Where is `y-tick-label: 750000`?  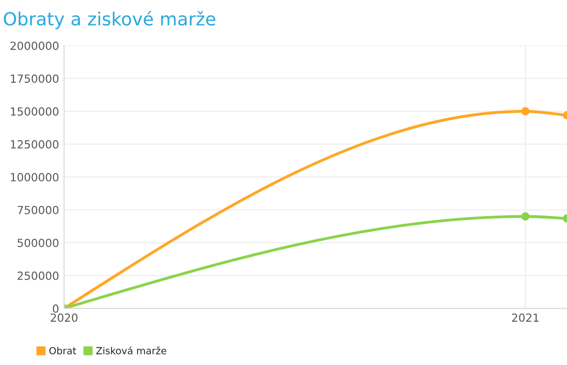
y-tick-label: 750000 is located at coordinates (38, 210).